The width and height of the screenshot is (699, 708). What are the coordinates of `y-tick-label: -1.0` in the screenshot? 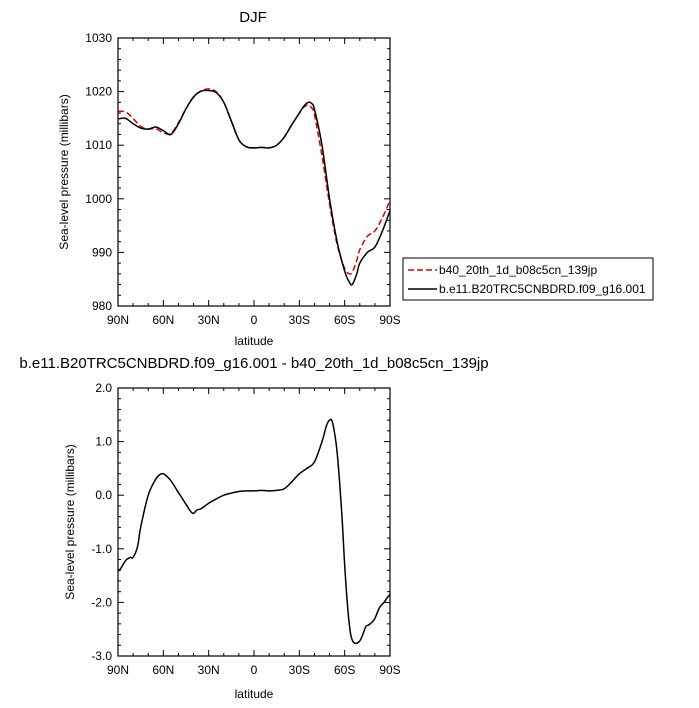 It's located at (101, 549).